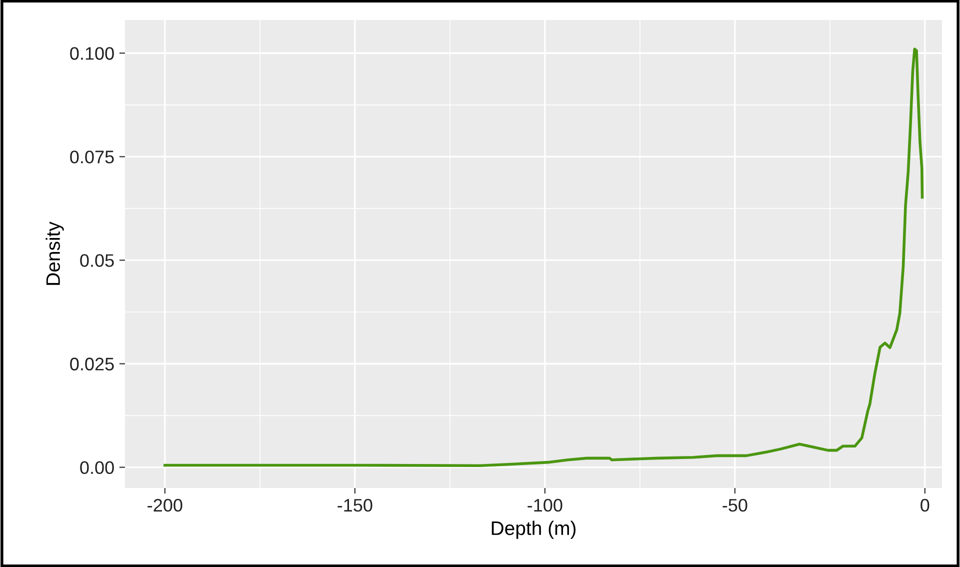 The height and width of the screenshot is (567, 960). I want to click on y-tick-label: 0.025, so click(92, 364).